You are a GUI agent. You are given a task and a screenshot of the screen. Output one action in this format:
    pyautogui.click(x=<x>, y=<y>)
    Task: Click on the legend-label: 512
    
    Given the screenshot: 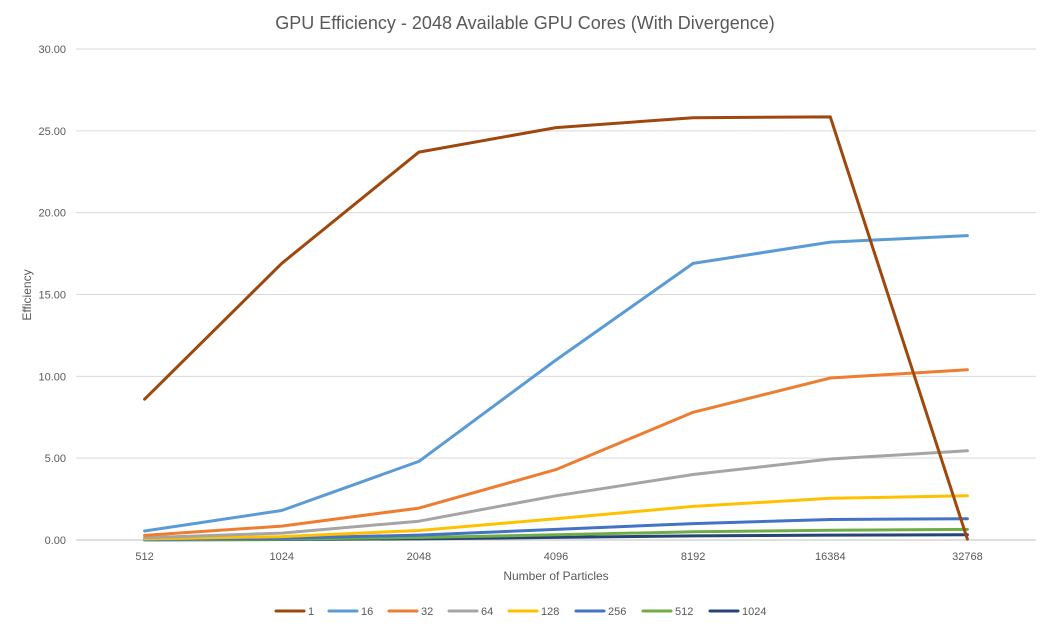 What is the action you would take?
    pyautogui.click(x=684, y=612)
    